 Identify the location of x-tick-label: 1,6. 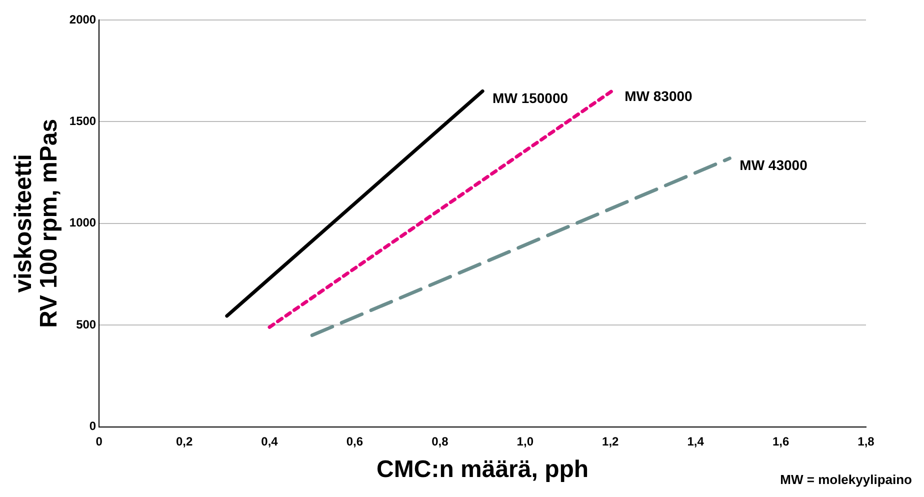
(781, 441).